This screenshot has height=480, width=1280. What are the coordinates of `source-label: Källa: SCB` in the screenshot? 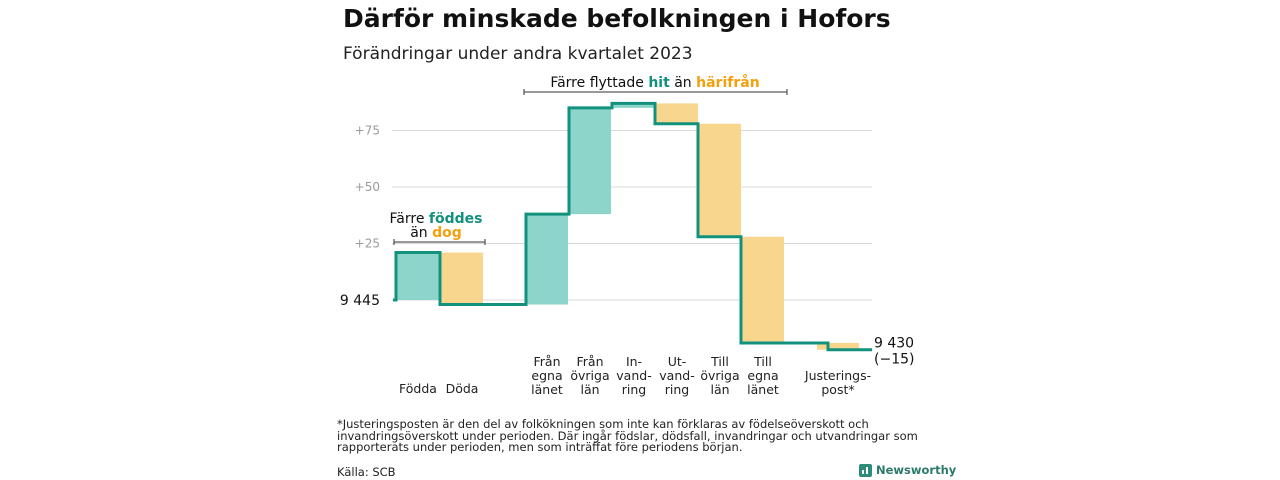 It's located at (366, 472).